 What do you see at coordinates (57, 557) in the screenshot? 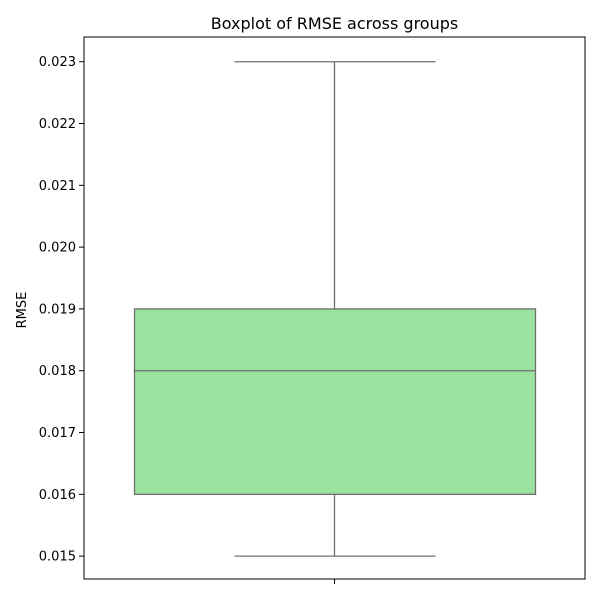
I see `y-tick-label-0: 0.015` at bounding box center [57, 557].